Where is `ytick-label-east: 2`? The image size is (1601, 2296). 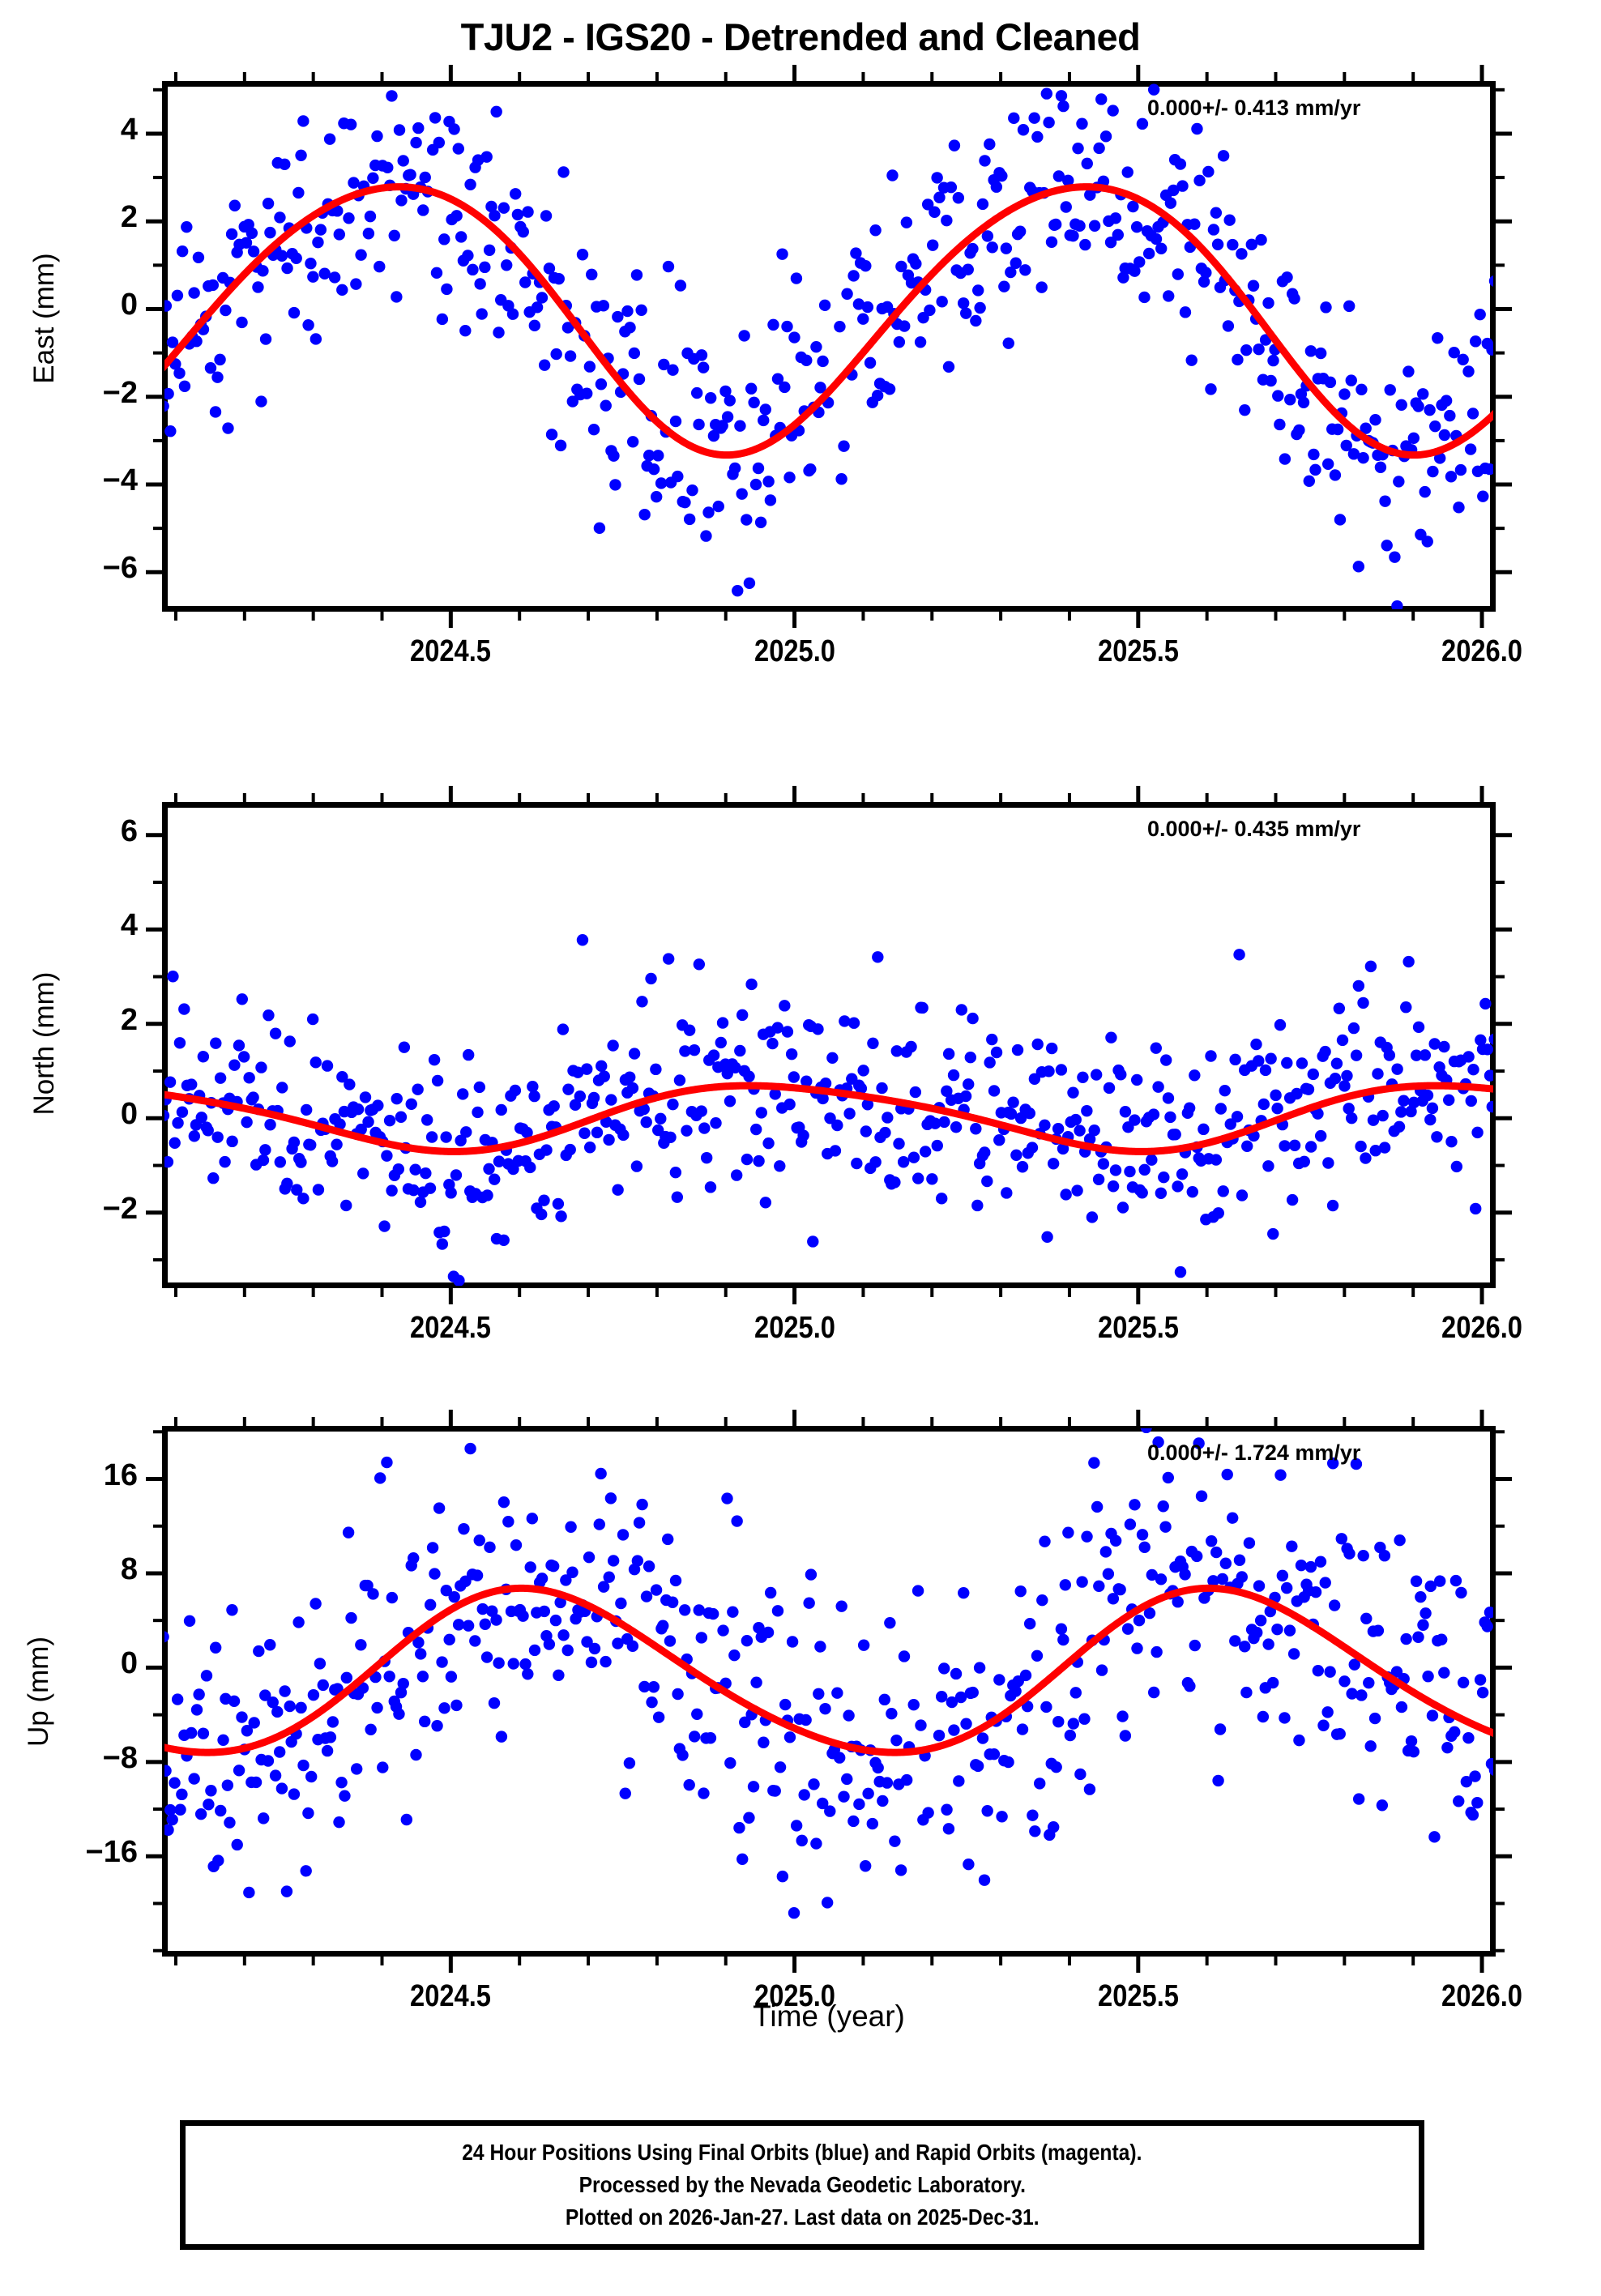
ytick-label-east: 2 is located at coordinates (129, 218).